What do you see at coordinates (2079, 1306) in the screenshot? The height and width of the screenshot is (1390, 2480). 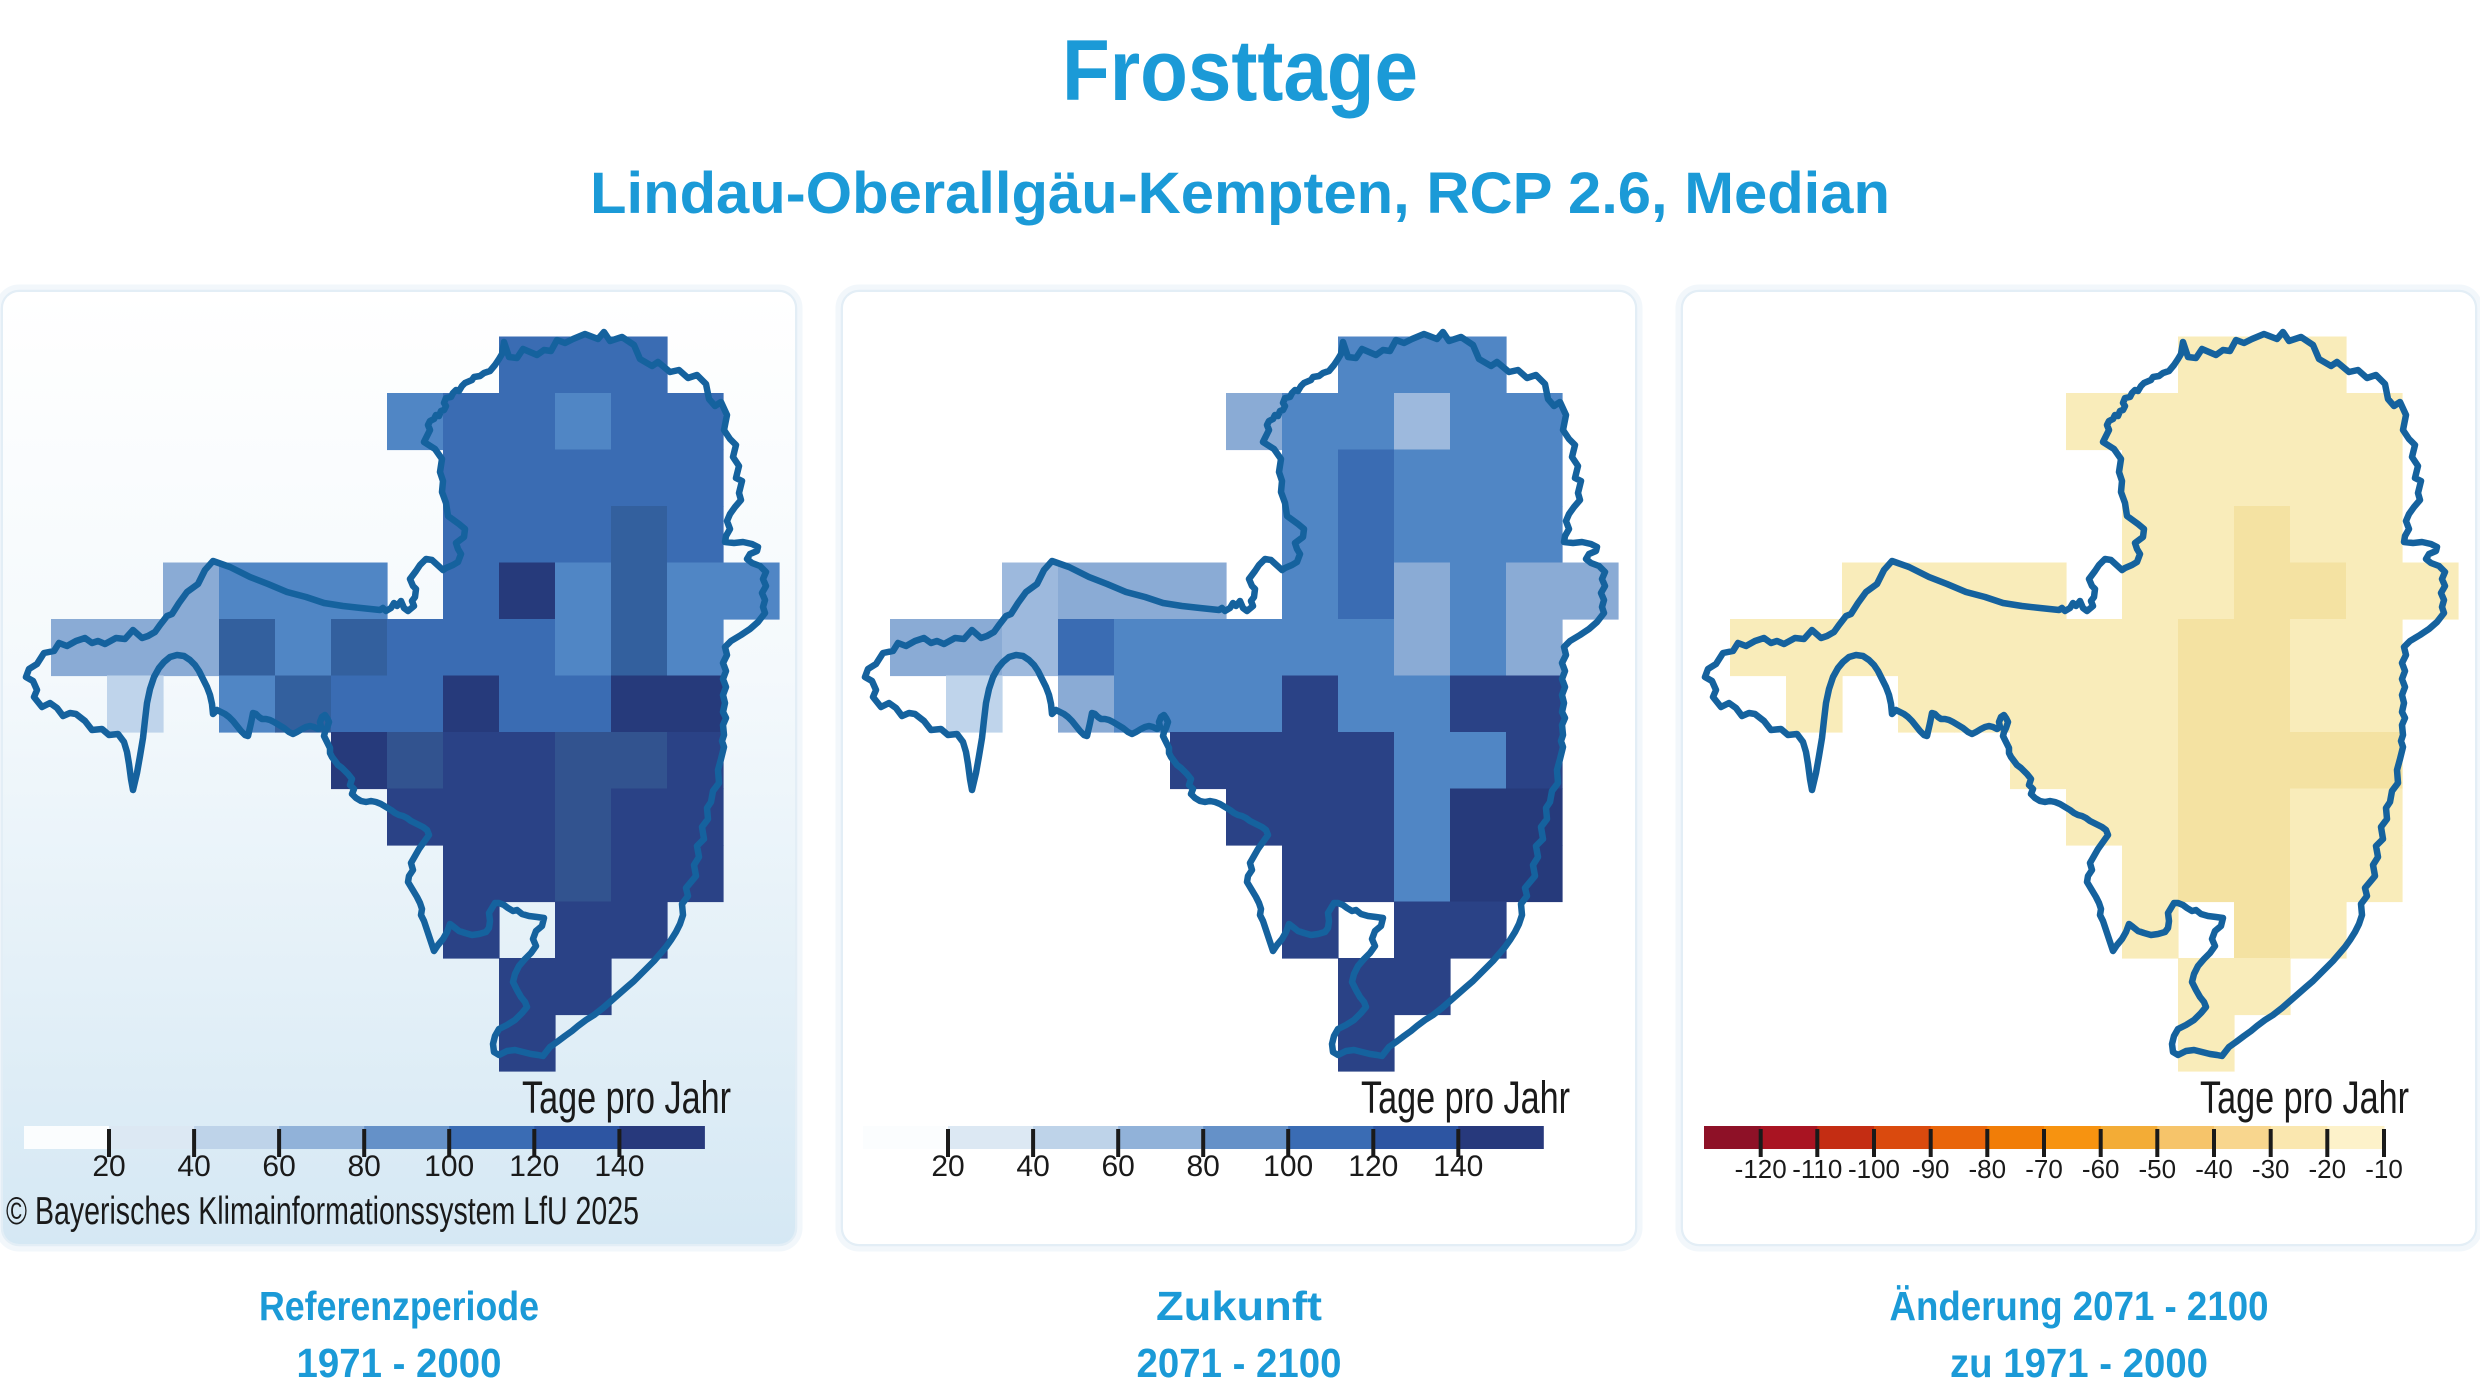 I see `svg-text: Änderung 2071 - 2100` at bounding box center [2079, 1306].